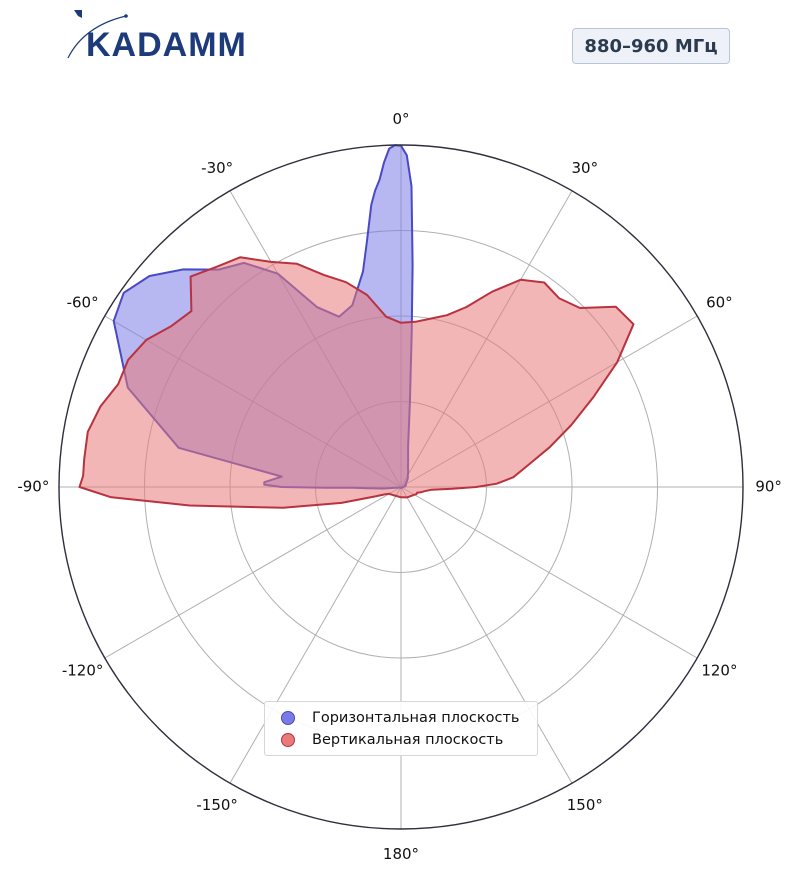 This screenshot has height=878, width=800. Describe the element at coordinates (217, 168) in the screenshot. I see `angle-tick-label-11: -30°` at that location.